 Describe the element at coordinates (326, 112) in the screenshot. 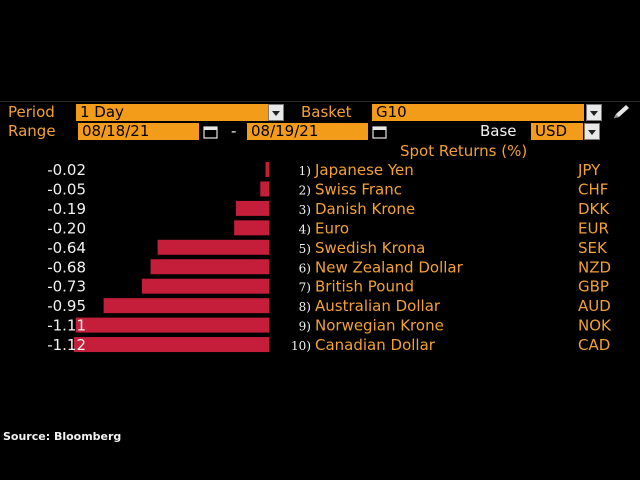

I see `basket-label: Basket` at that location.